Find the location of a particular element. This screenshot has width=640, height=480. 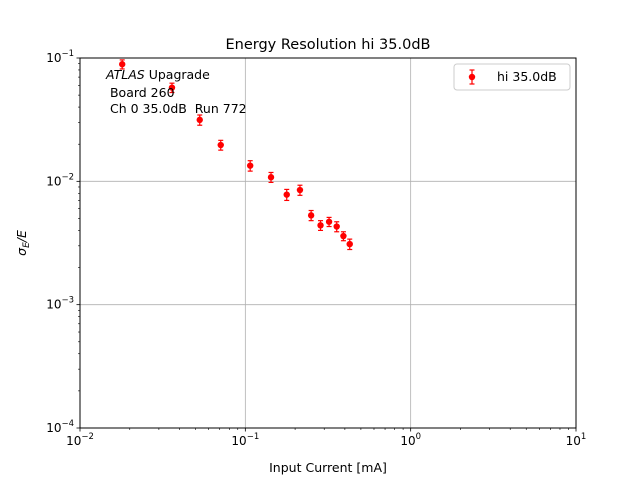

y-label-tail: /E is located at coordinates (21, 236).